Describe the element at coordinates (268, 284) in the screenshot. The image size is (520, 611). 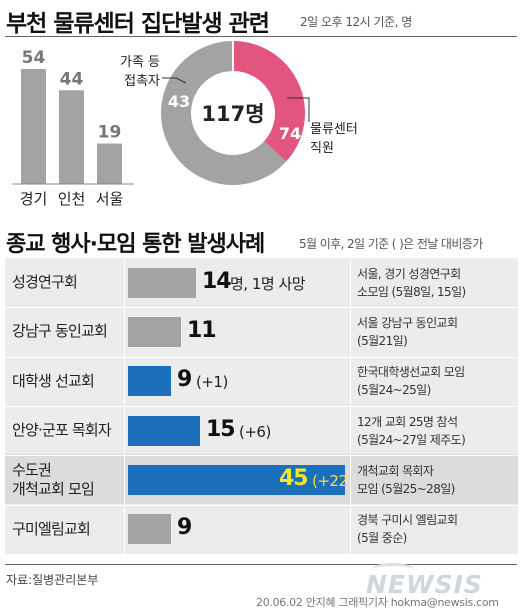
I see `case-bar-extra: 명, 1명 사망` at that location.